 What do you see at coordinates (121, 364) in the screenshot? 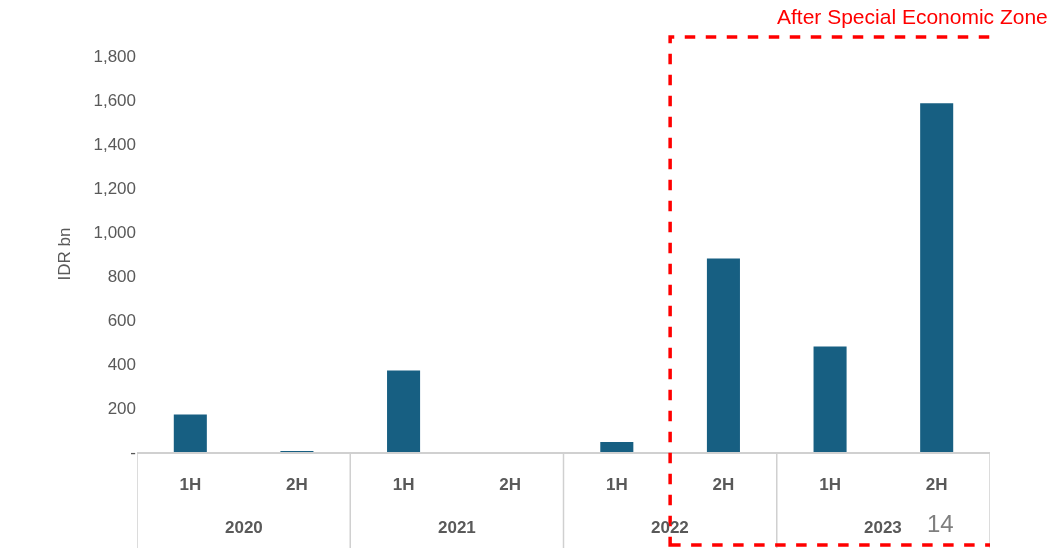
I see `y-tick-label: 400` at bounding box center [121, 364].